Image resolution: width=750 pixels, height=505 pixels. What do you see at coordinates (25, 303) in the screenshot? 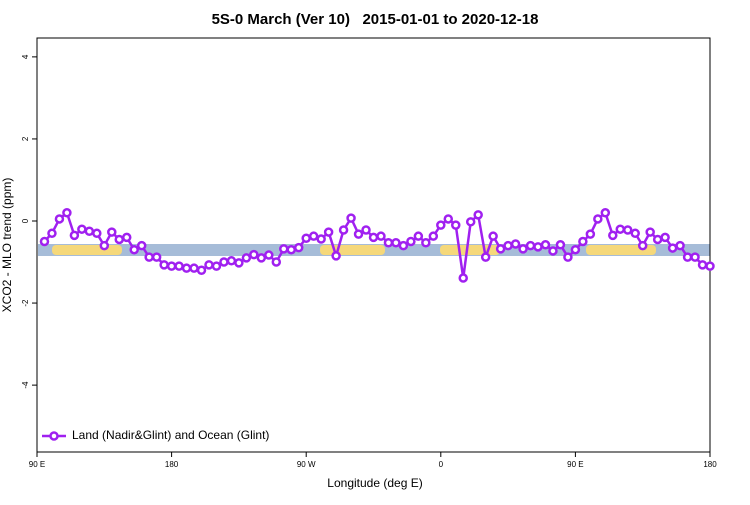
I see `y-tick-label: -2` at bounding box center [25, 303].